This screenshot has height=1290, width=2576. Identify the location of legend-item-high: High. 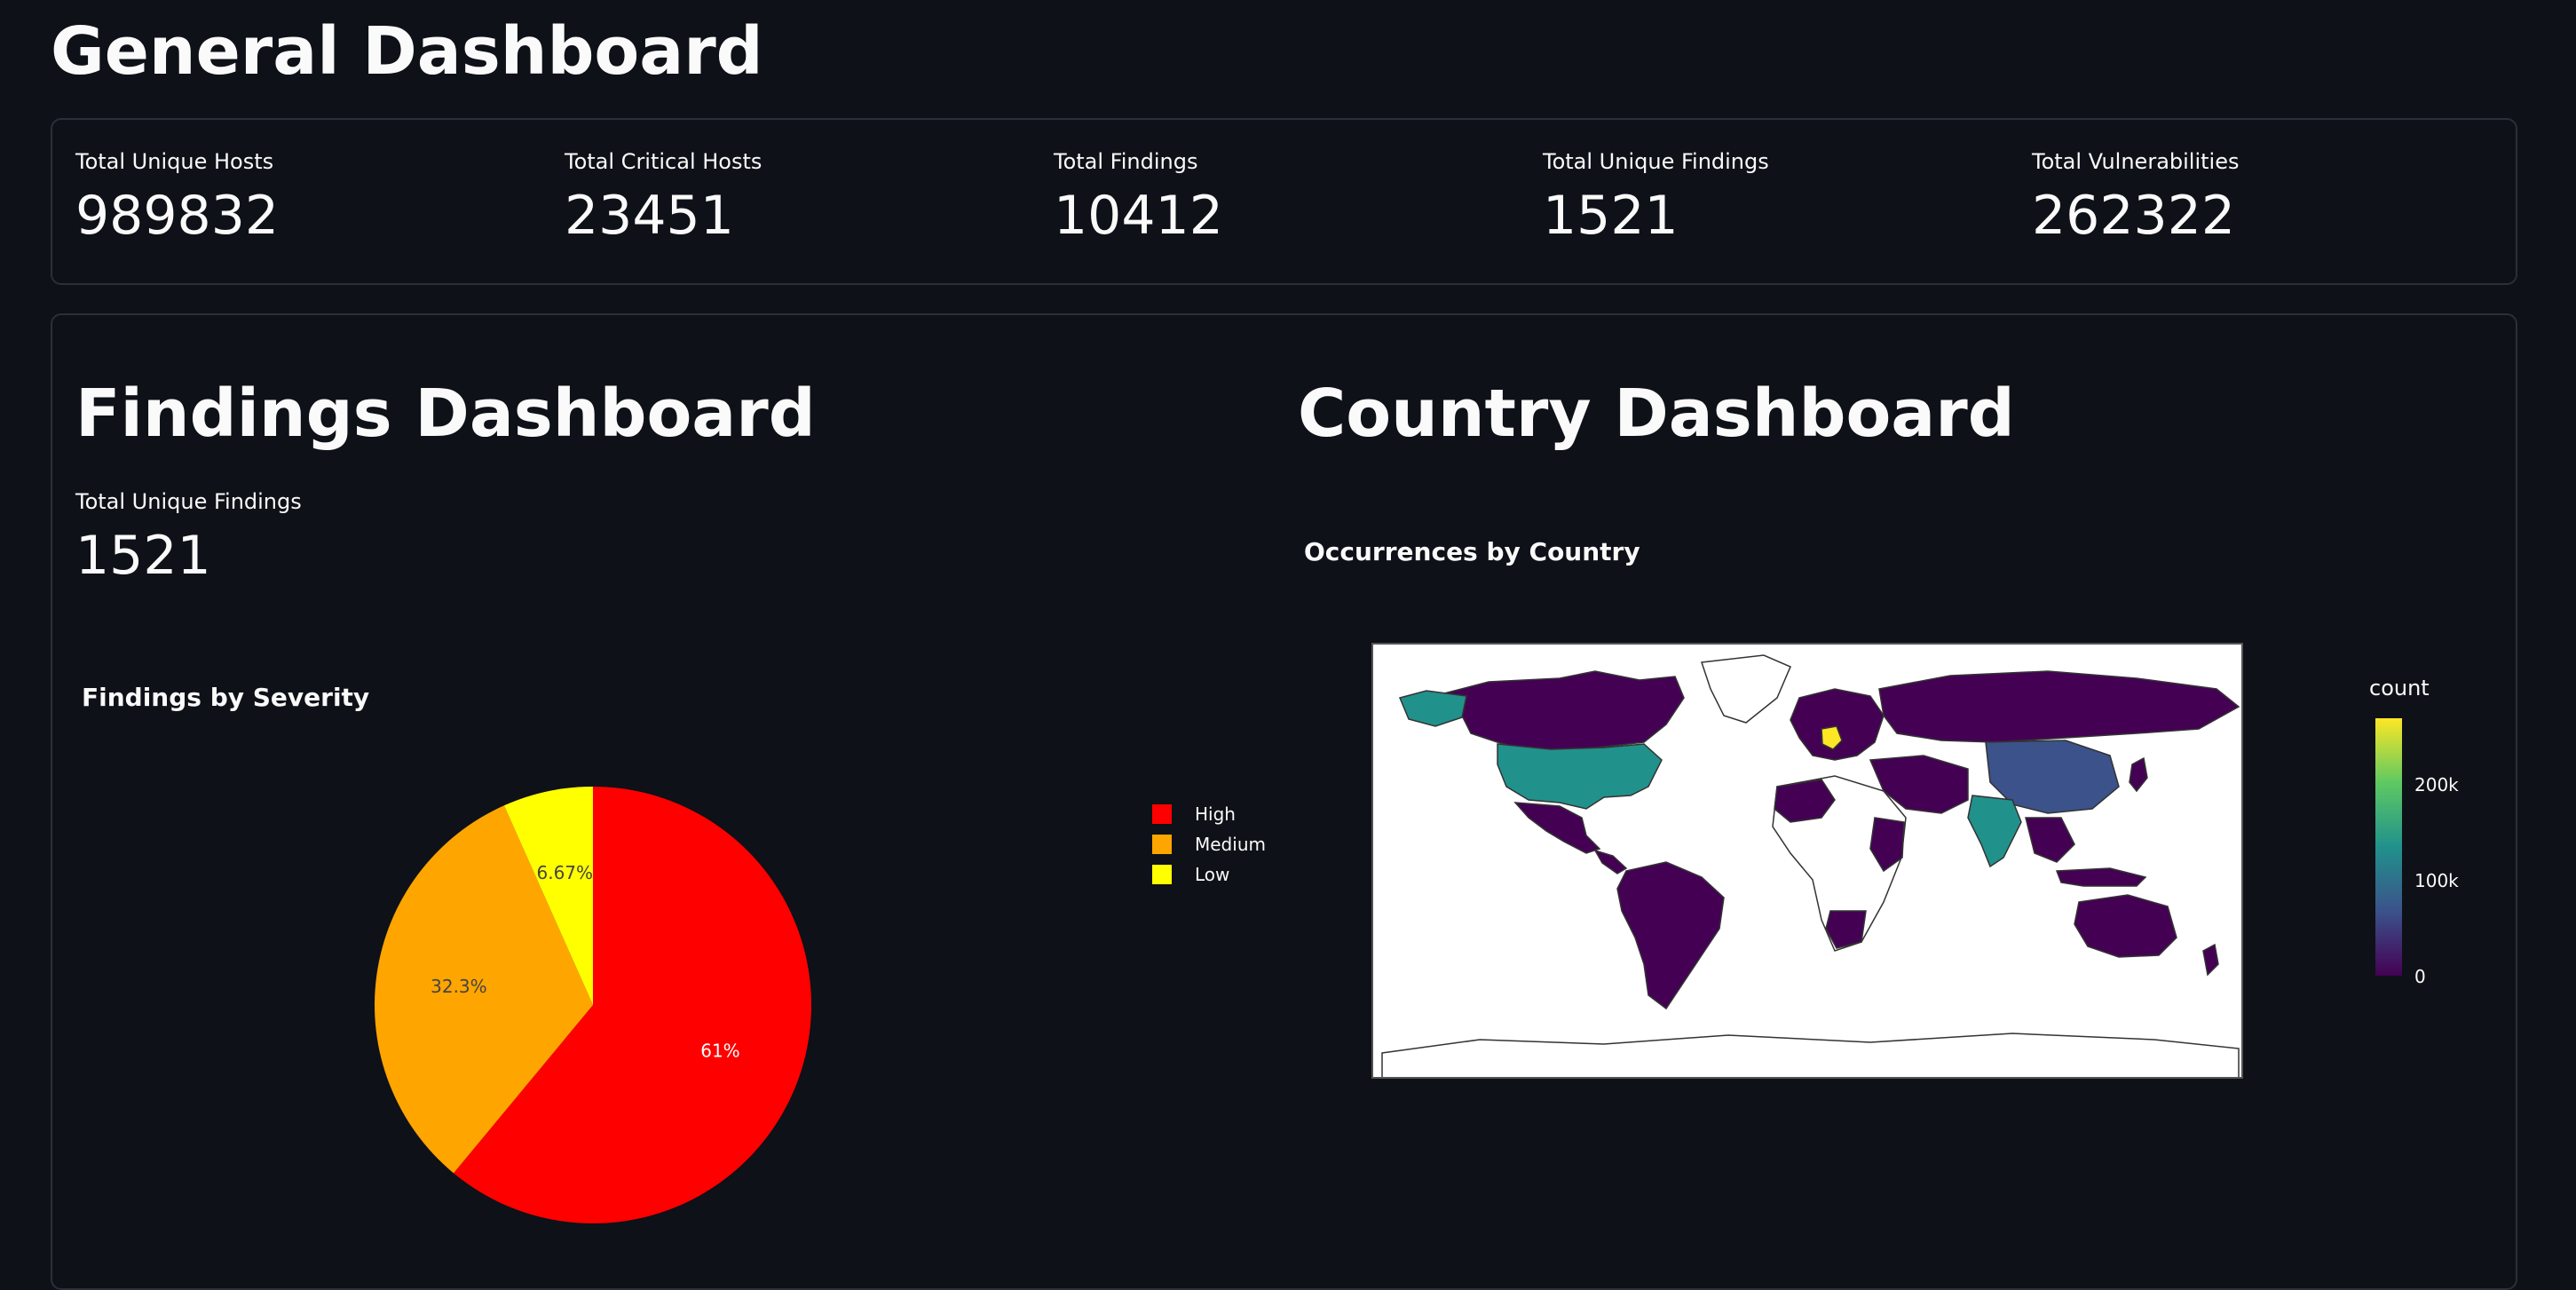
(1209, 814).